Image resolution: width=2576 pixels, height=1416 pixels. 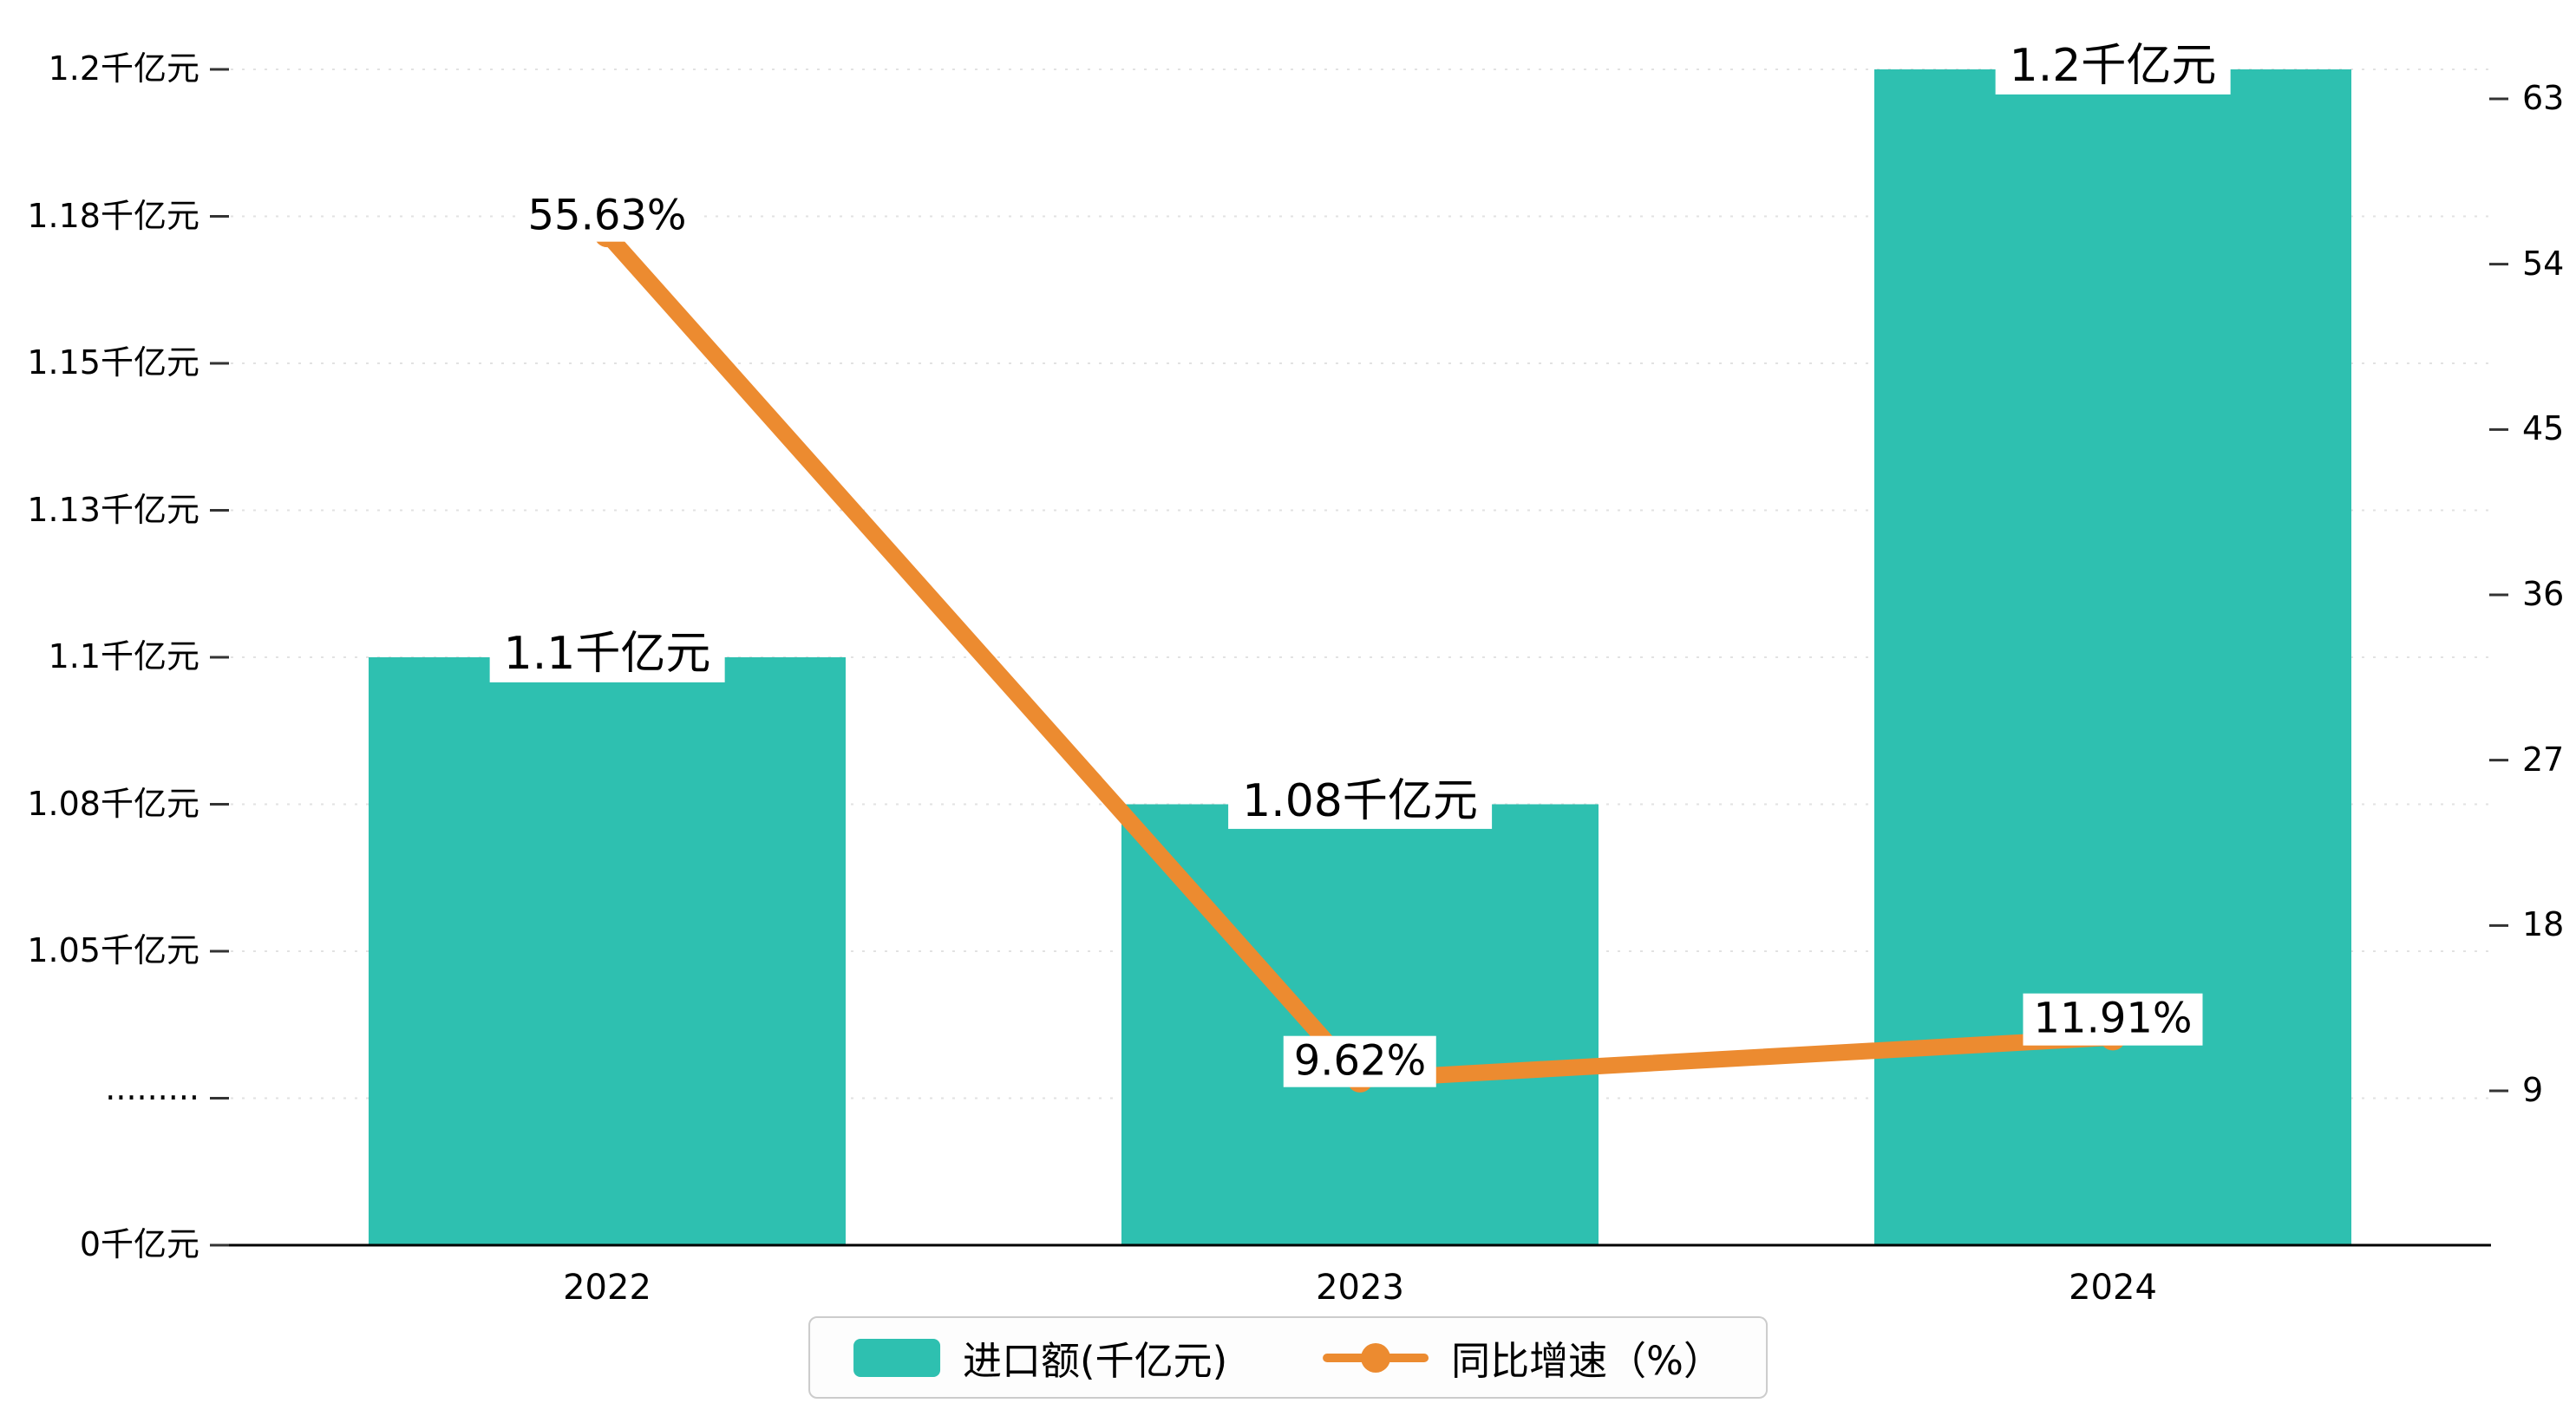 What do you see at coordinates (897, 1358) in the screenshot?
I see `bar-legend-swatch-icon` at bounding box center [897, 1358].